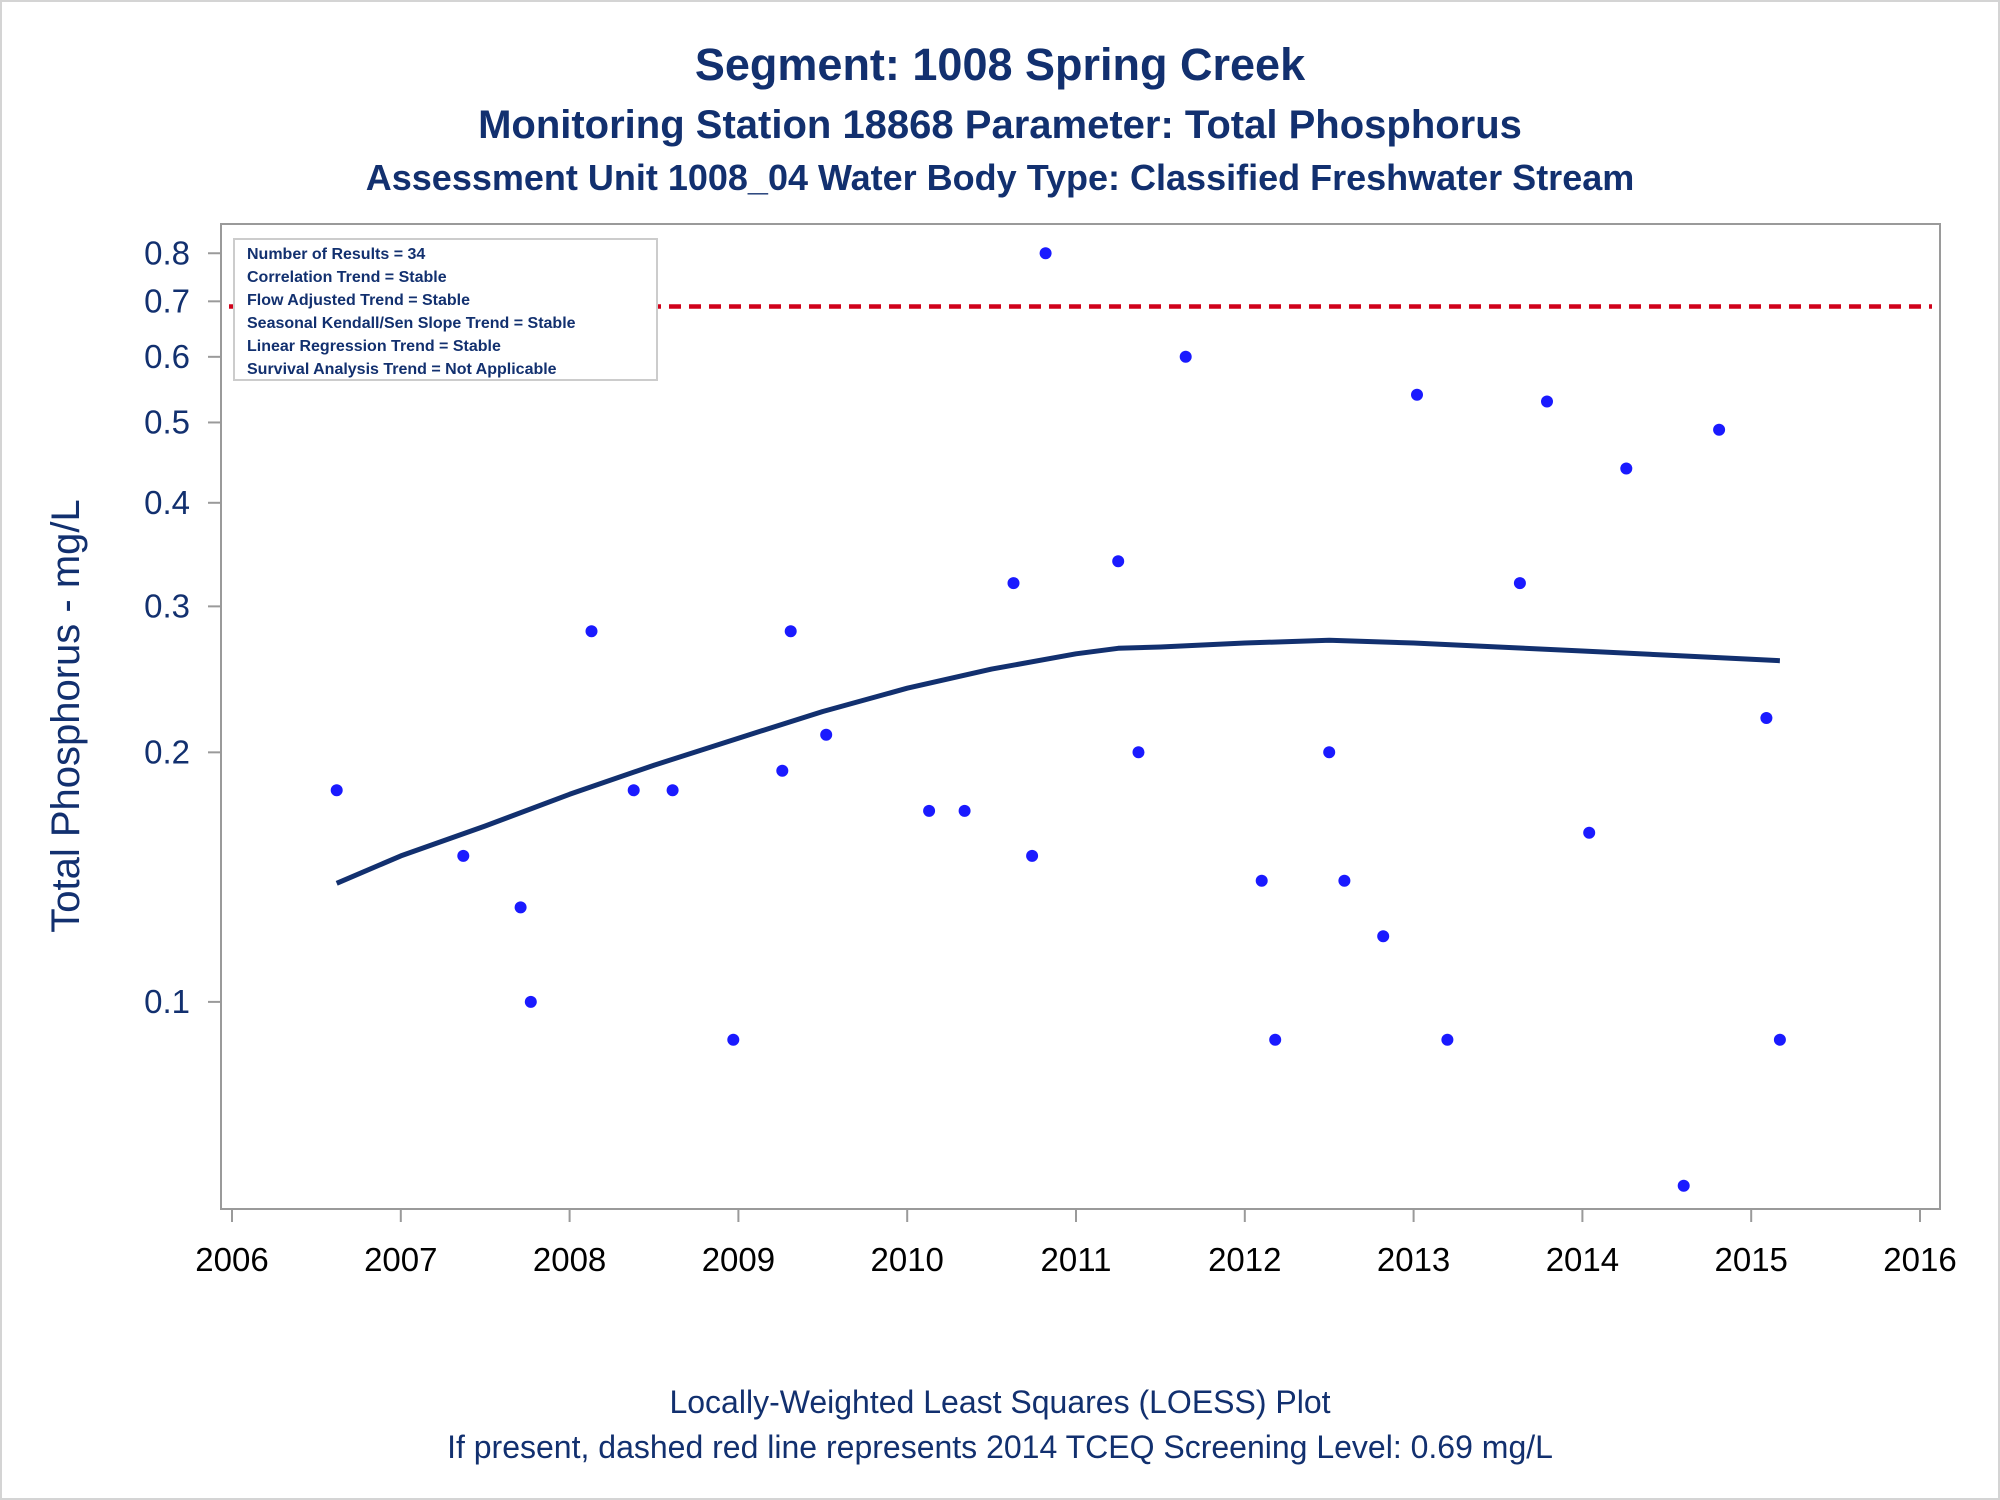 This screenshot has height=1500, width=2000. What do you see at coordinates (358, 300) in the screenshot?
I see `stat-flow-adjusted-trend: Flow Adjusted Trend = Stable` at bounding box center [358, 300].